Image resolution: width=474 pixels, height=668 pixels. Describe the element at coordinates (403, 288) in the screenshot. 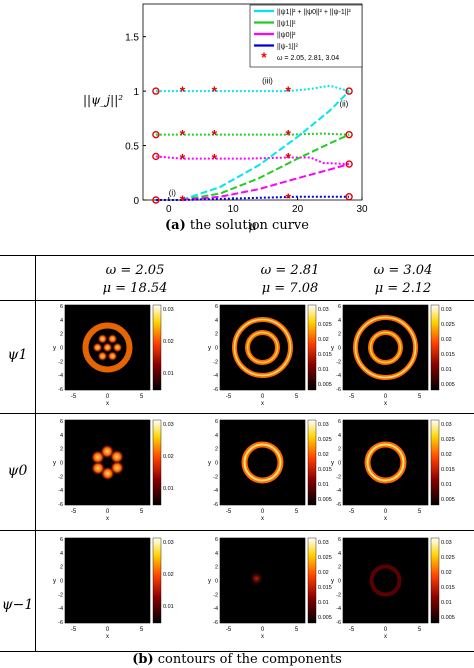

I see `column-mu: μ = 2.12` at that location.